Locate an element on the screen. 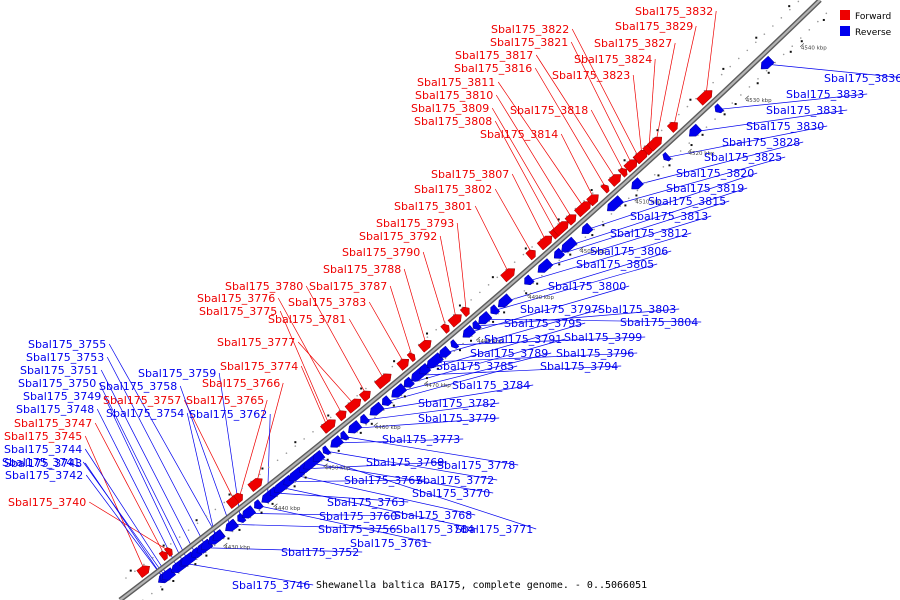 The height and width of the screenshot is (600, 900). forward-gene-label: Sbal175_3808 is located at coordinates (453, 121).